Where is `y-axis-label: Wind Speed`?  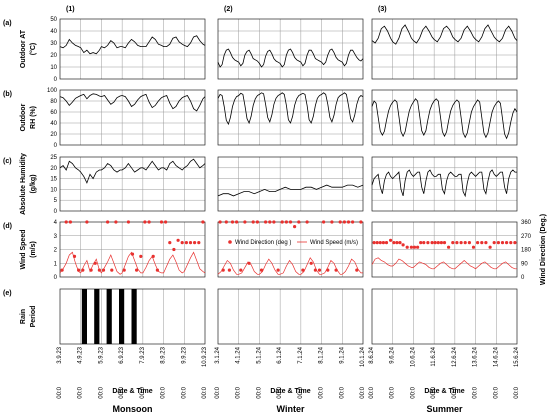 y-axis-label: Wind Speed is located at coordinates (23, 250).